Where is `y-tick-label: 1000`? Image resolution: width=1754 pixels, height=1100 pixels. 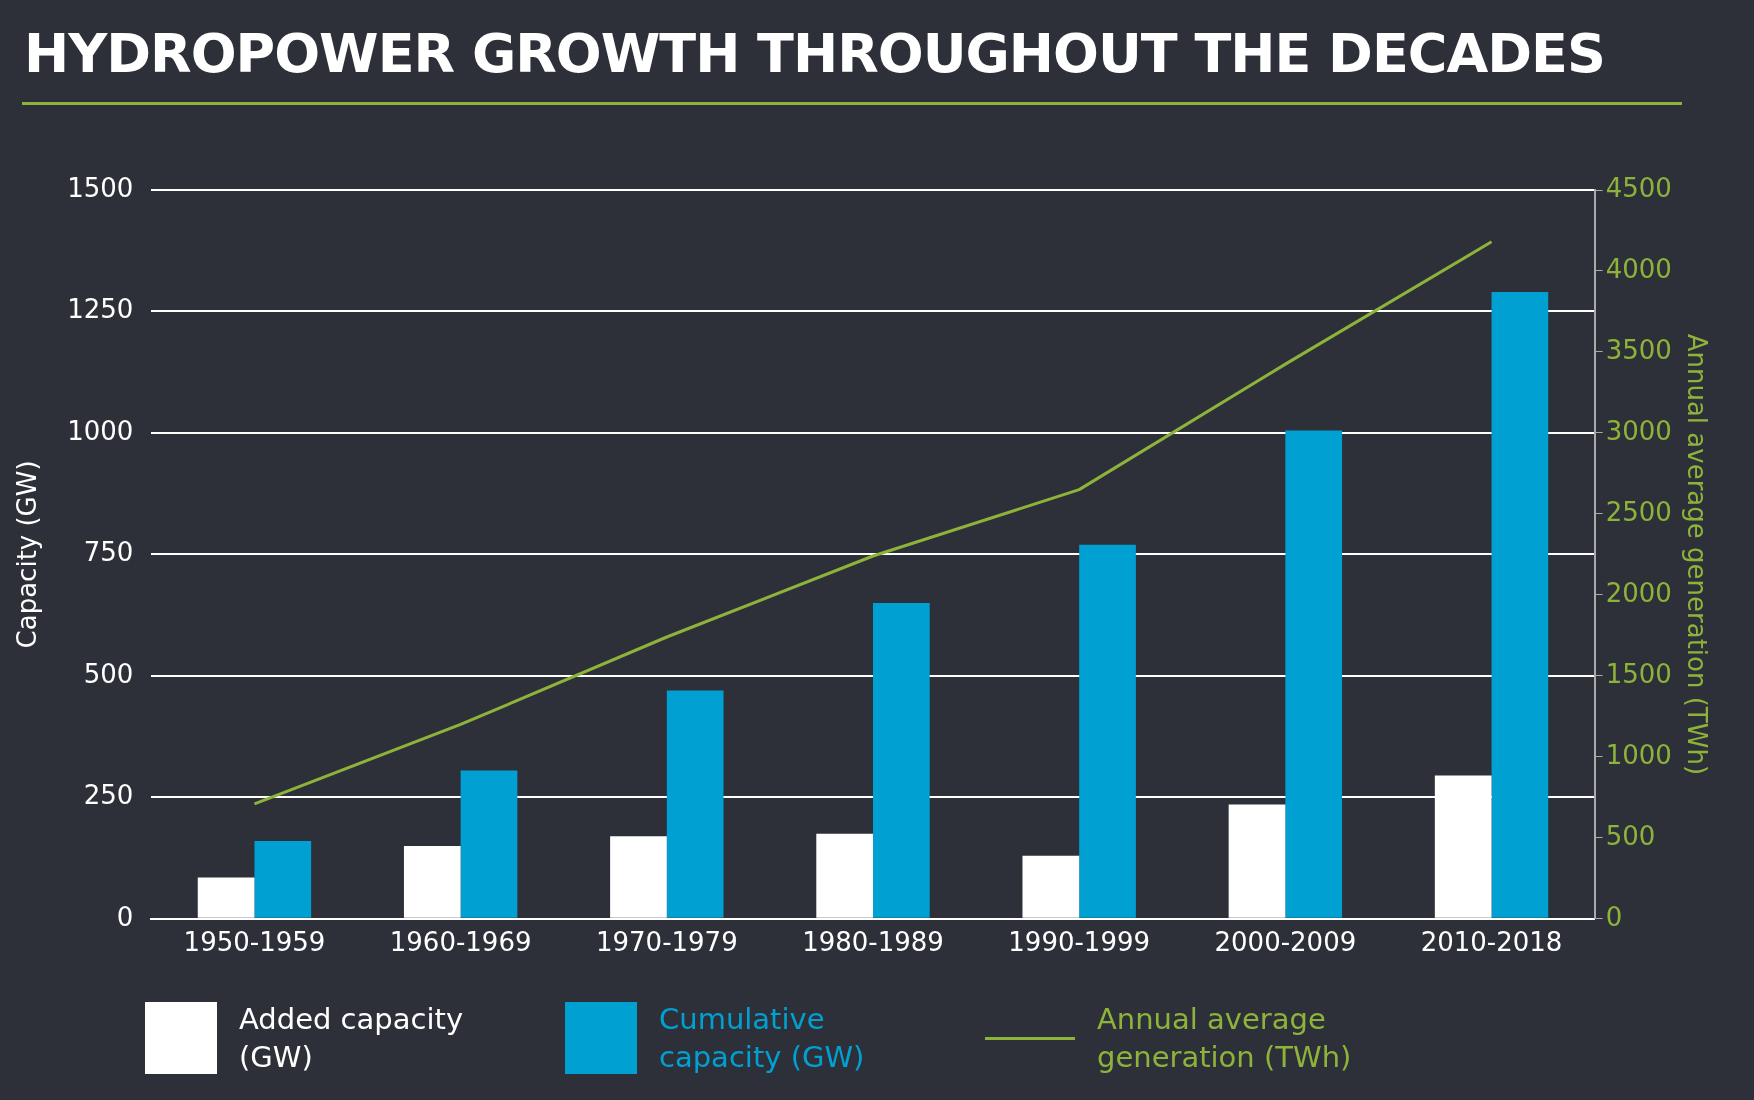
y-tick-label: 1000 is located at coordinates (100, 430).